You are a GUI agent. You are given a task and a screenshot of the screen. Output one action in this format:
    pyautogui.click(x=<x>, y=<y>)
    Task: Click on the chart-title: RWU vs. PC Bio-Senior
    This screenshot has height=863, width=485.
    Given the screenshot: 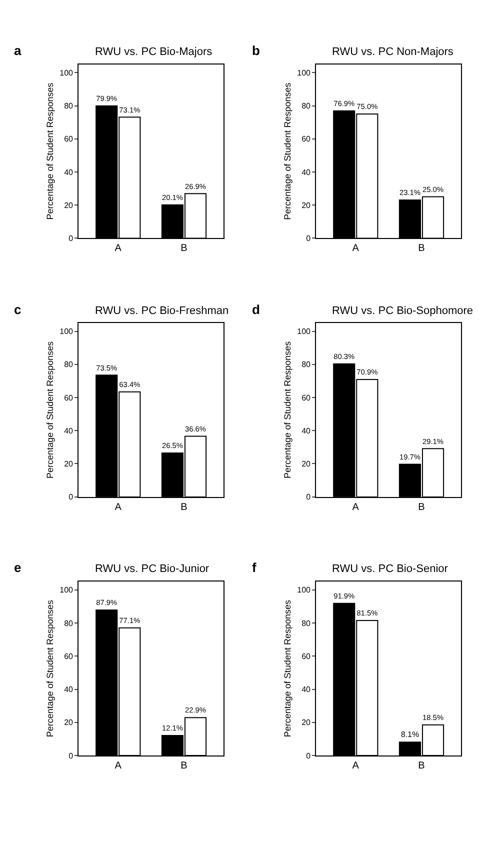 What is the action you would take?
    pyautogui.click(x=390, y=569)
    